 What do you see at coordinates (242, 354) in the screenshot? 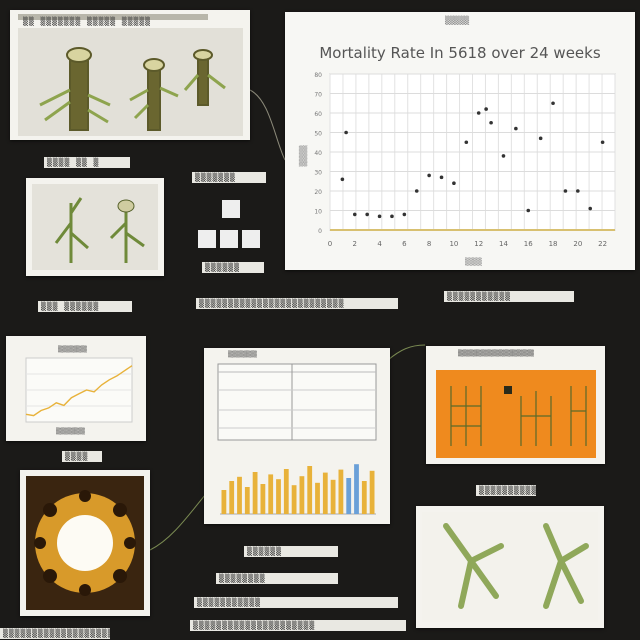
I see `dashboard-title: ▒▒▒▒▒▒▒▒` at bounding box center [242, 354].